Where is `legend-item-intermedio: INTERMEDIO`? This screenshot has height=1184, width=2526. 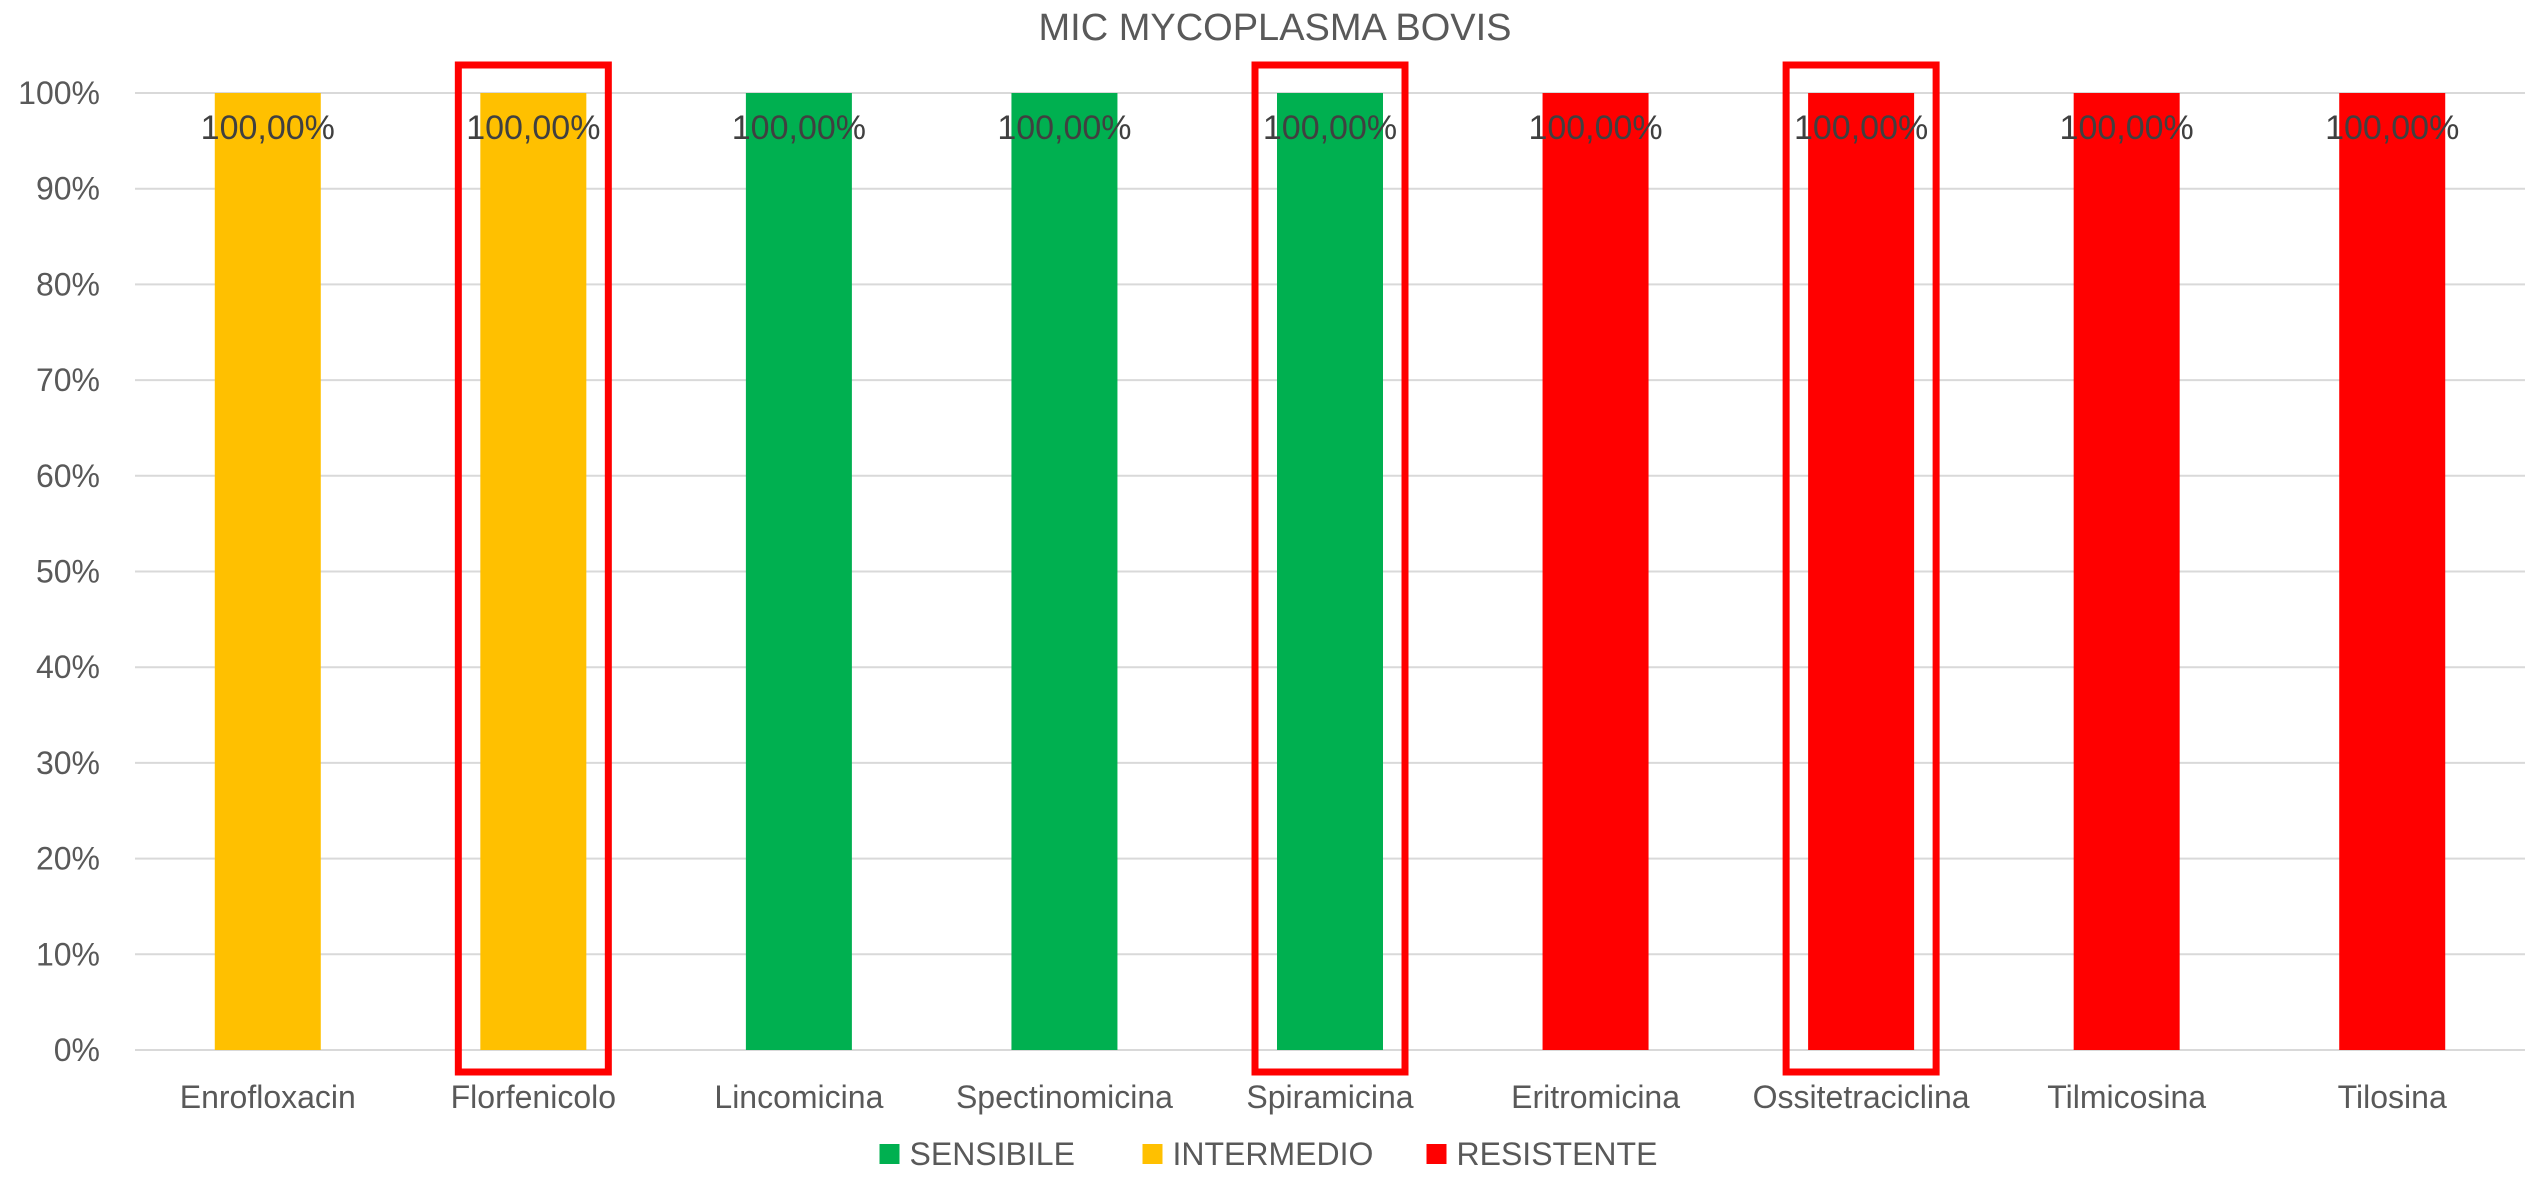 legend-item-intermedio: INTERMEDIO is located at coordinates (1258, 1154).